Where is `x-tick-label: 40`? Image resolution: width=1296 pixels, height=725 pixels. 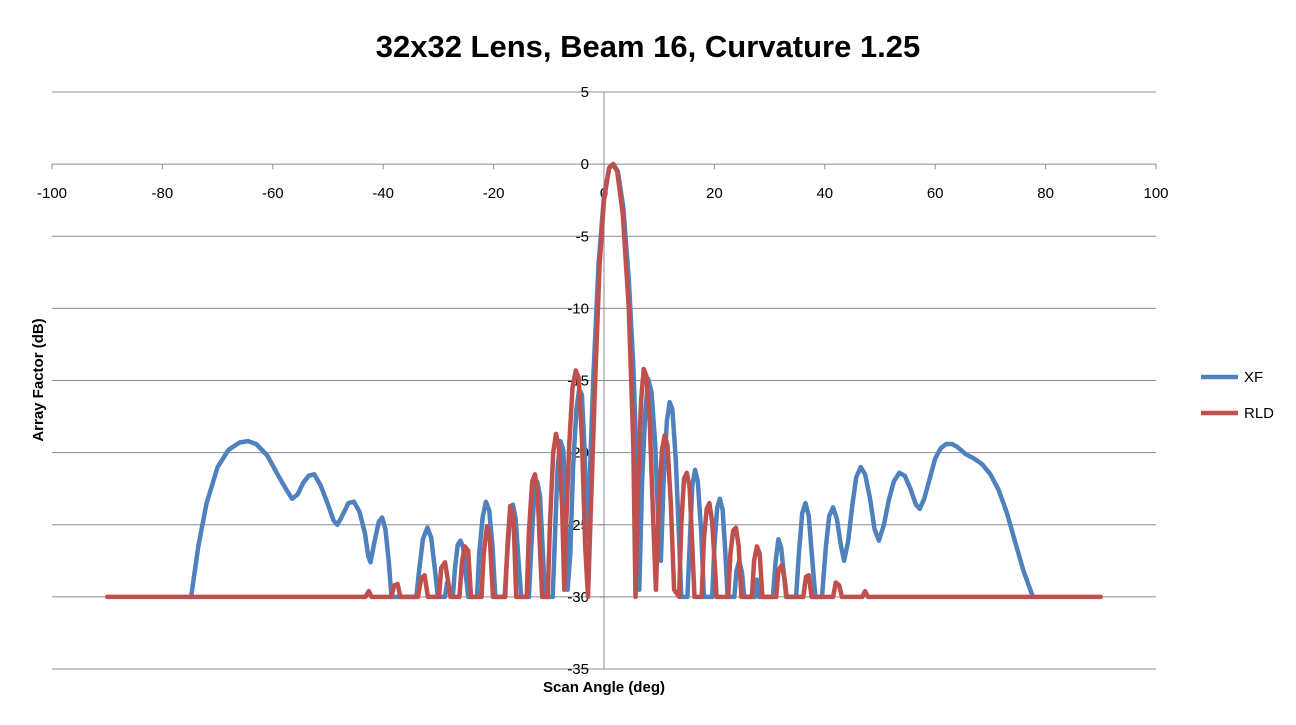
x-tick-label: 40 is located at coordinates (824, 193).